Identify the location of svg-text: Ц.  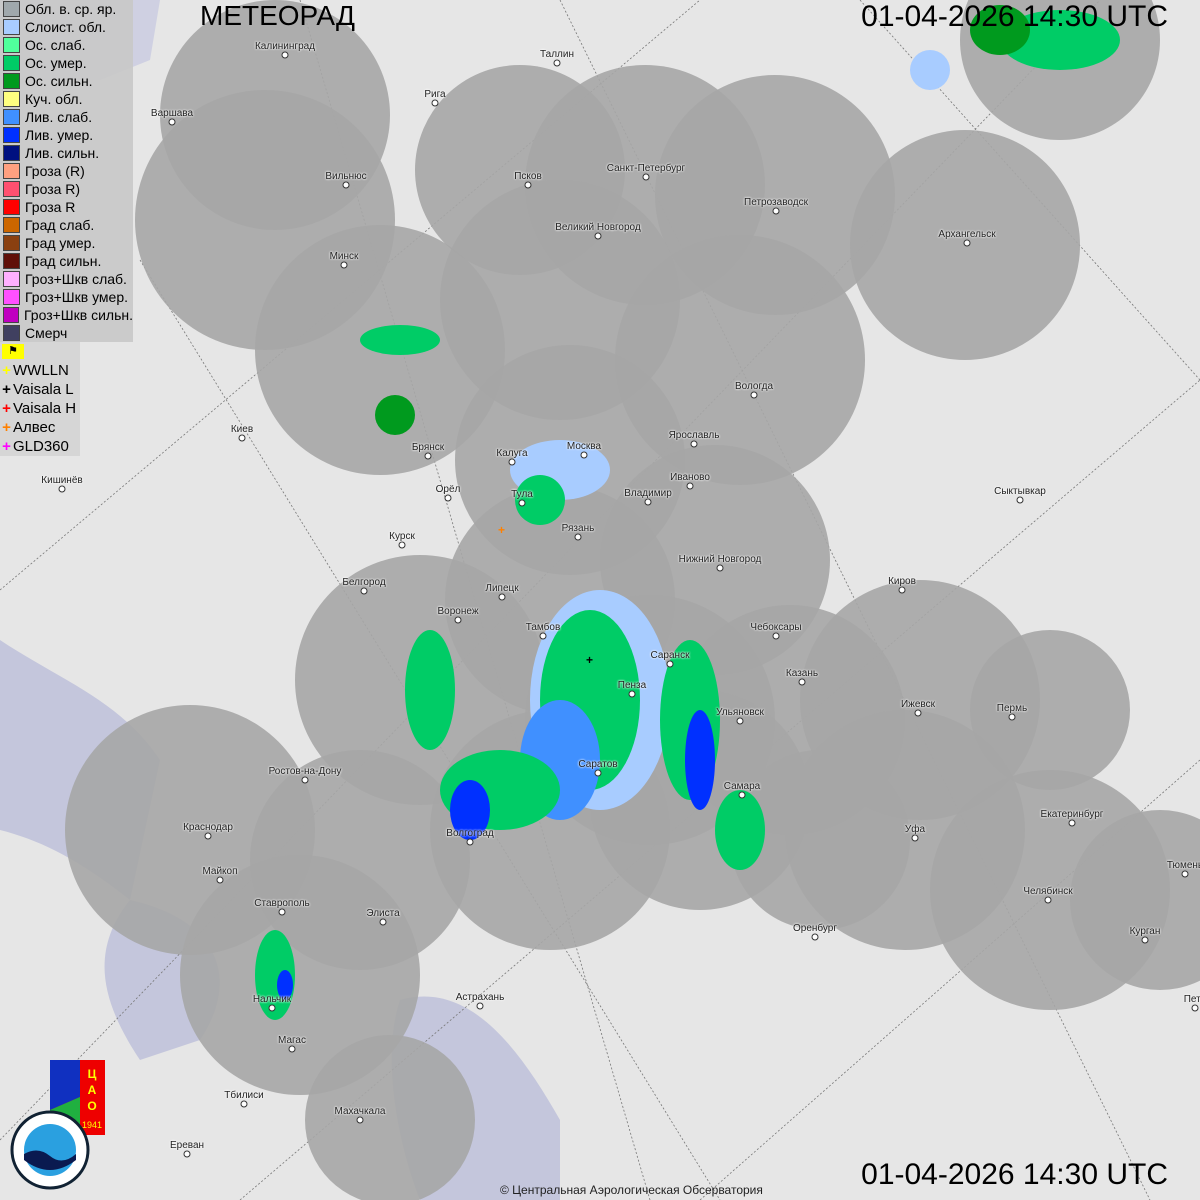
(92, 1074).